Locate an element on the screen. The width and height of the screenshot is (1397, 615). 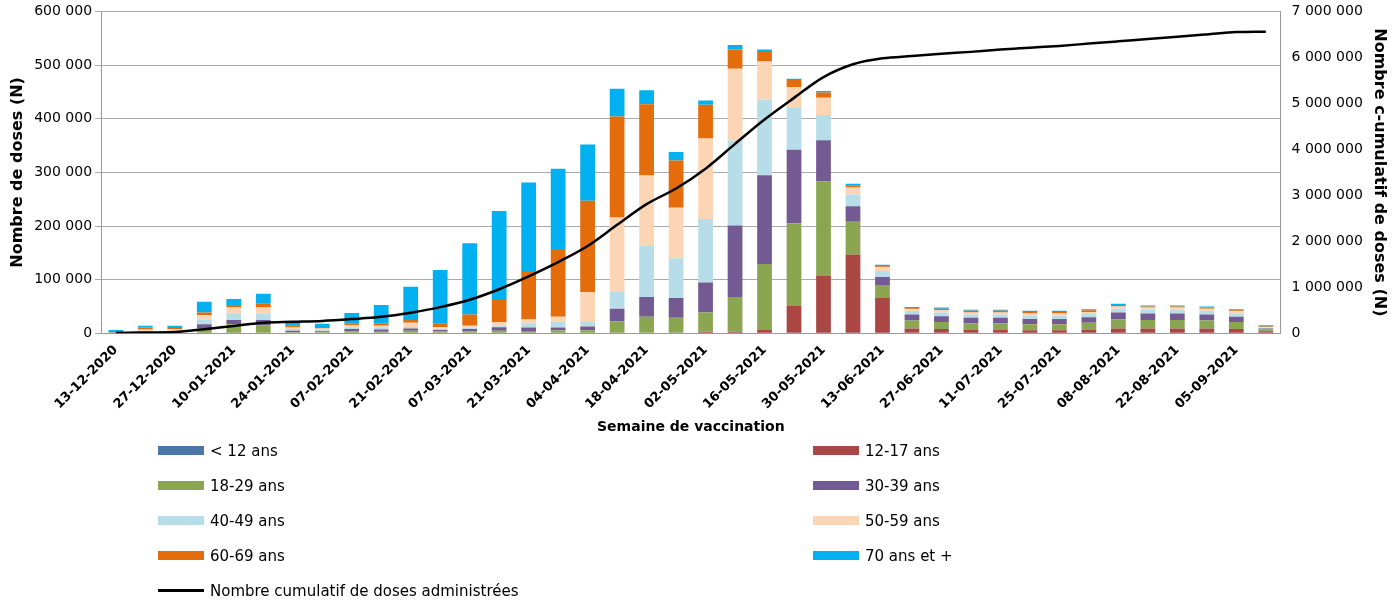
legend-label: 12-17 ans is located at coordinates (902, 450).